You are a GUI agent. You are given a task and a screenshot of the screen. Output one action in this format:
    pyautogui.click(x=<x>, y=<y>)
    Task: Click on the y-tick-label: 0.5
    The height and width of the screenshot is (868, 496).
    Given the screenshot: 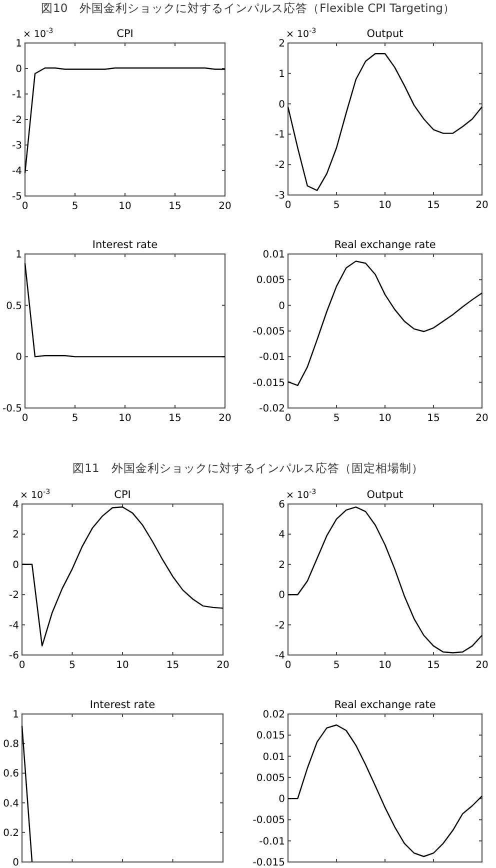 What is the action you would take?
    pyautogui.click(x=14, y=306)
    